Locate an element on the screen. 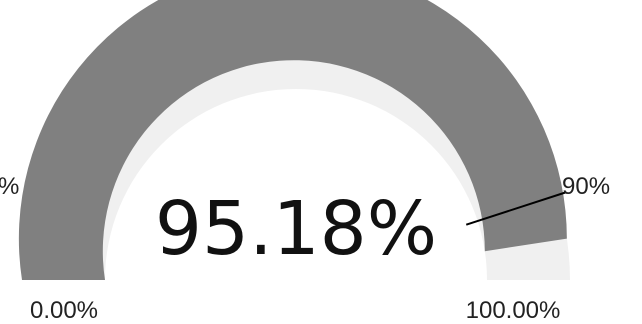 Image resolution: width=642 pixels, height=324 pixels. gauge-max-label: 100.00% is located at coordinates (513, 310).